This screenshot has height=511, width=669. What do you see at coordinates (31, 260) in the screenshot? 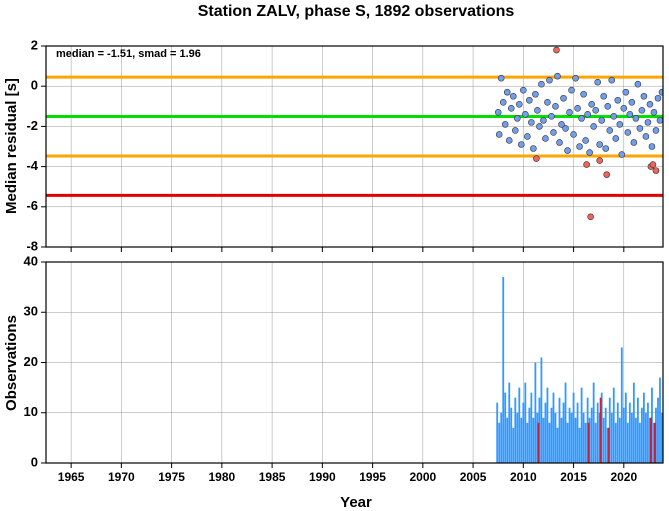
I see `y-tick-label: 40` at bounding box center [31, 260].